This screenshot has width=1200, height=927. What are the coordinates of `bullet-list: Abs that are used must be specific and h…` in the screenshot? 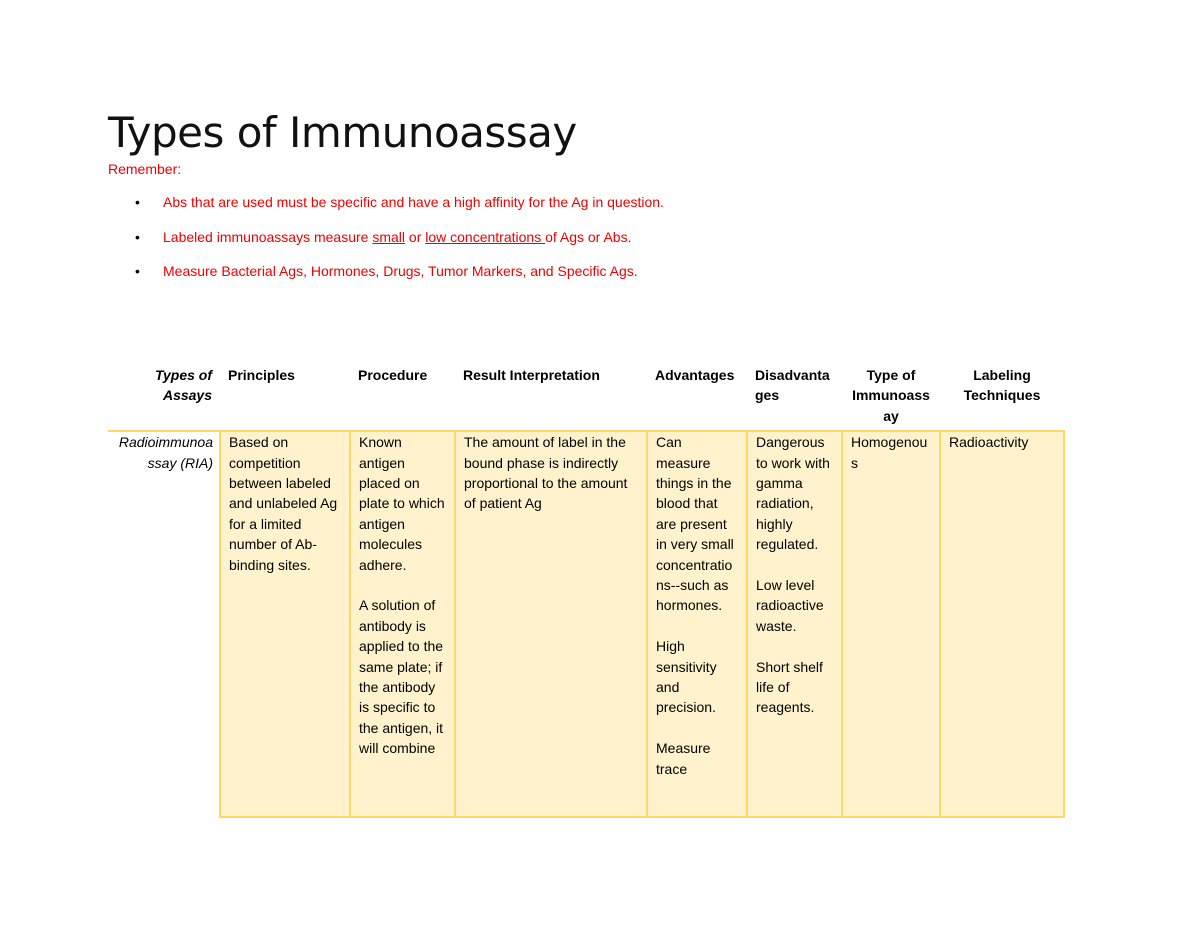 It's located at (399, 246).